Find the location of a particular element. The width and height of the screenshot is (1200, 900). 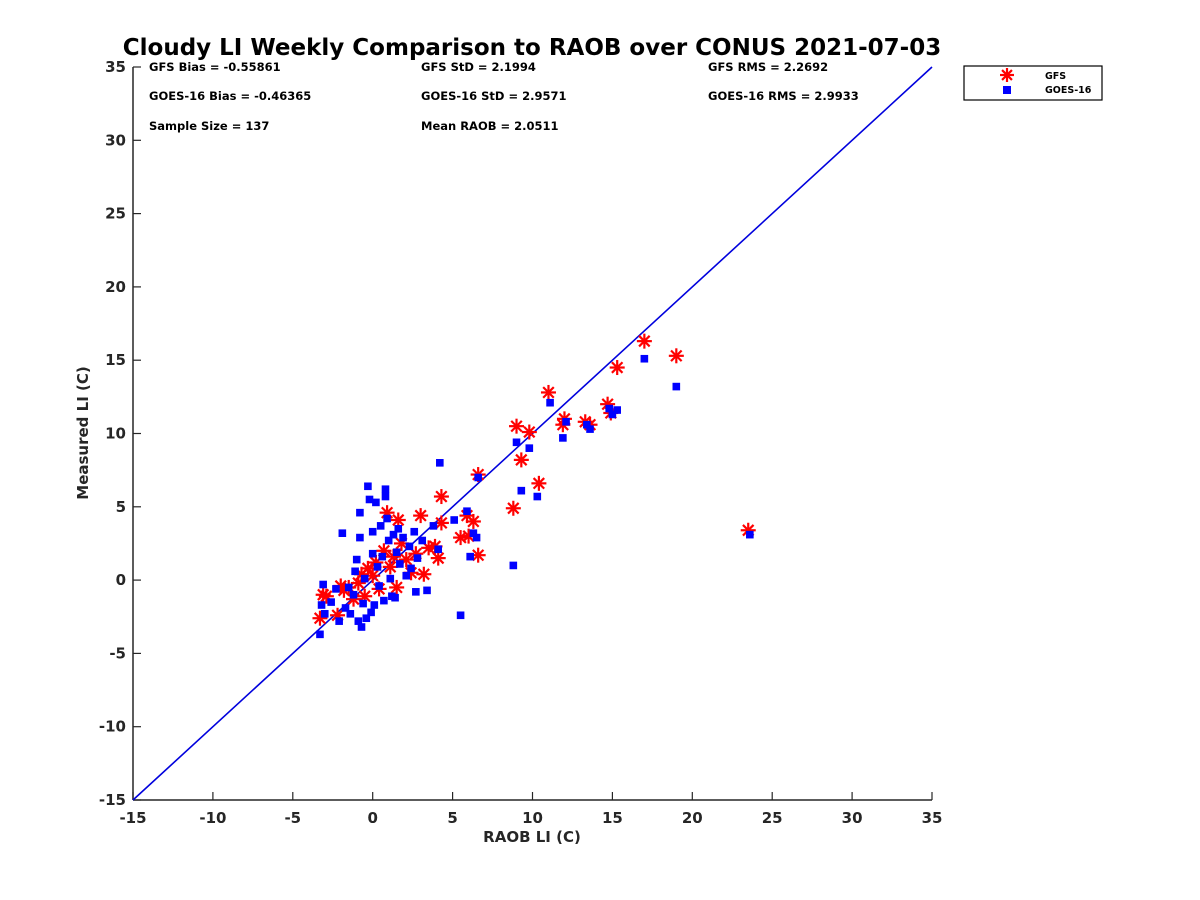

x-tick-label: 35 is located at coordinates (932, 818).